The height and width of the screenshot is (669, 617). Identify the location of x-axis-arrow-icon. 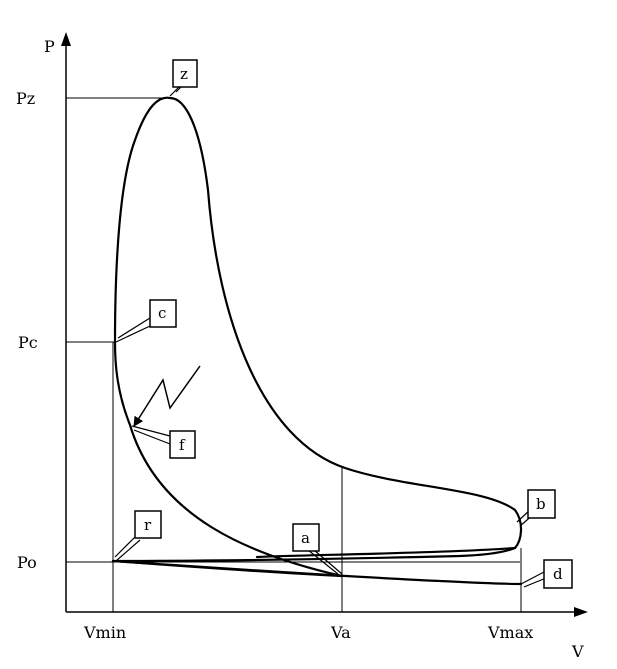
(581, 612).